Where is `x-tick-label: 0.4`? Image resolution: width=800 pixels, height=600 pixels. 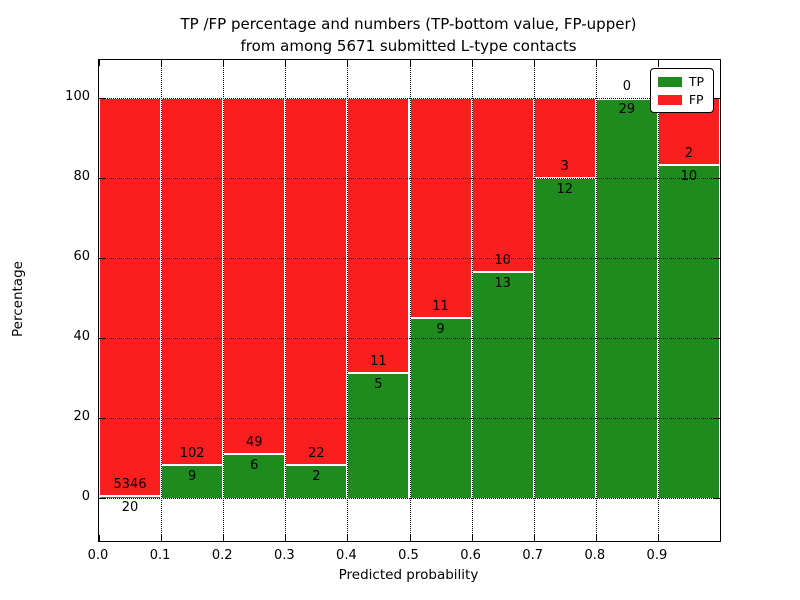 x-tick-label: 0.4 is located at coordinates (346, 555).